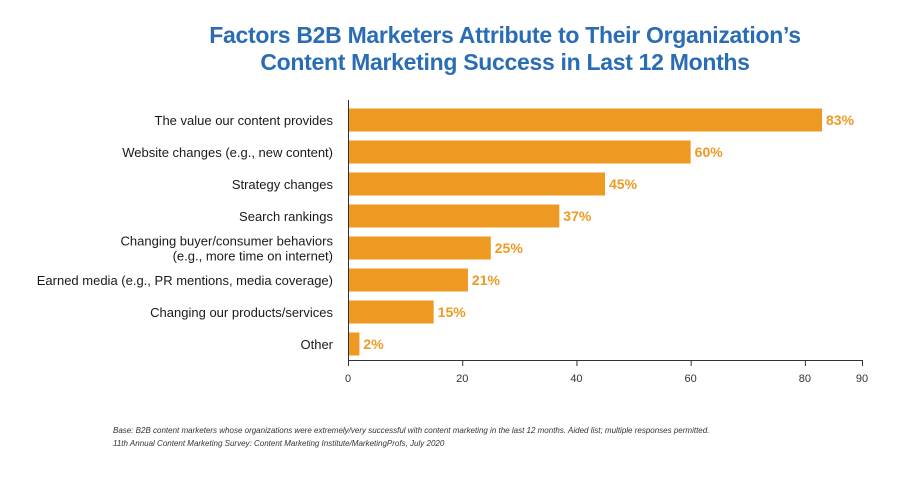 The width and height of the screenshot is (897, 478). What do you see at coordinates (462, 379) in the screenshot?
I see `x-tick-label: 20` at bounding box center [462, 379].